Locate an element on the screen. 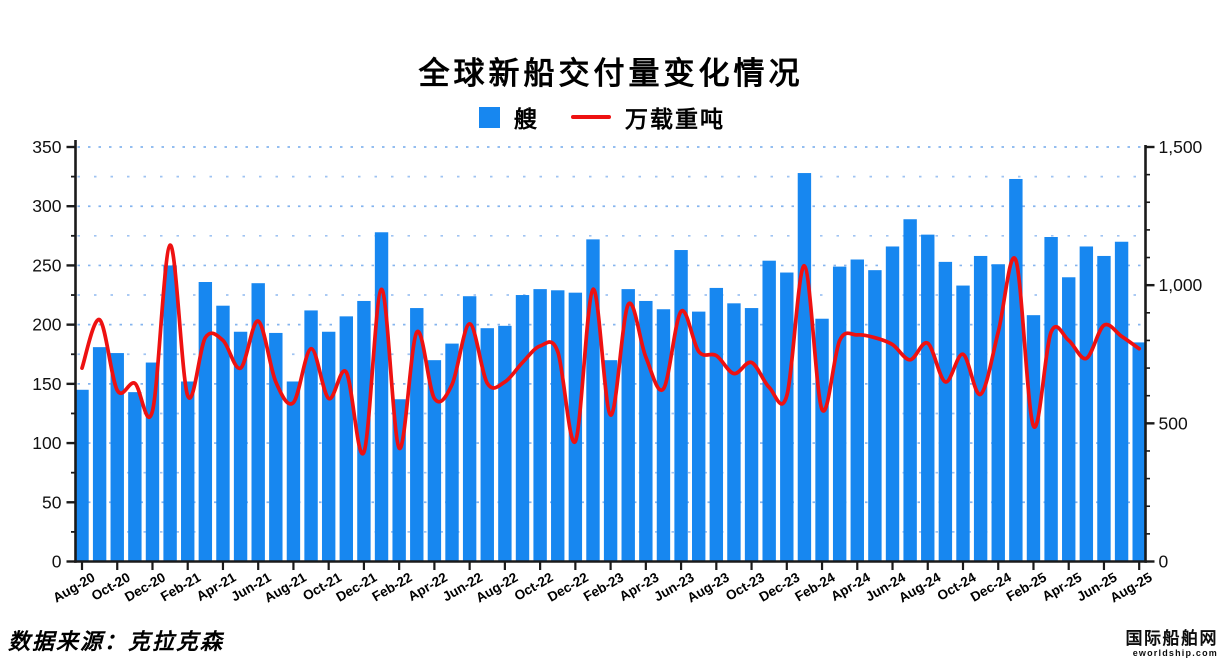 The width and height of the screenshot is (1222, 662). y-axis-left-tick-label: 350 is located at coordinates (46, 147).